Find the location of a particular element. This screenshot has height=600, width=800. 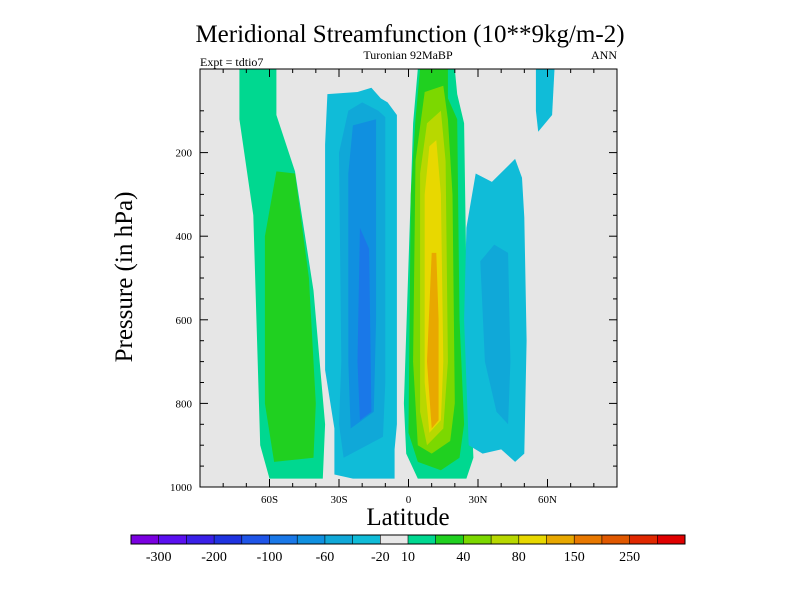

y-tick-label: 800 is located at coordinates (184, 404).